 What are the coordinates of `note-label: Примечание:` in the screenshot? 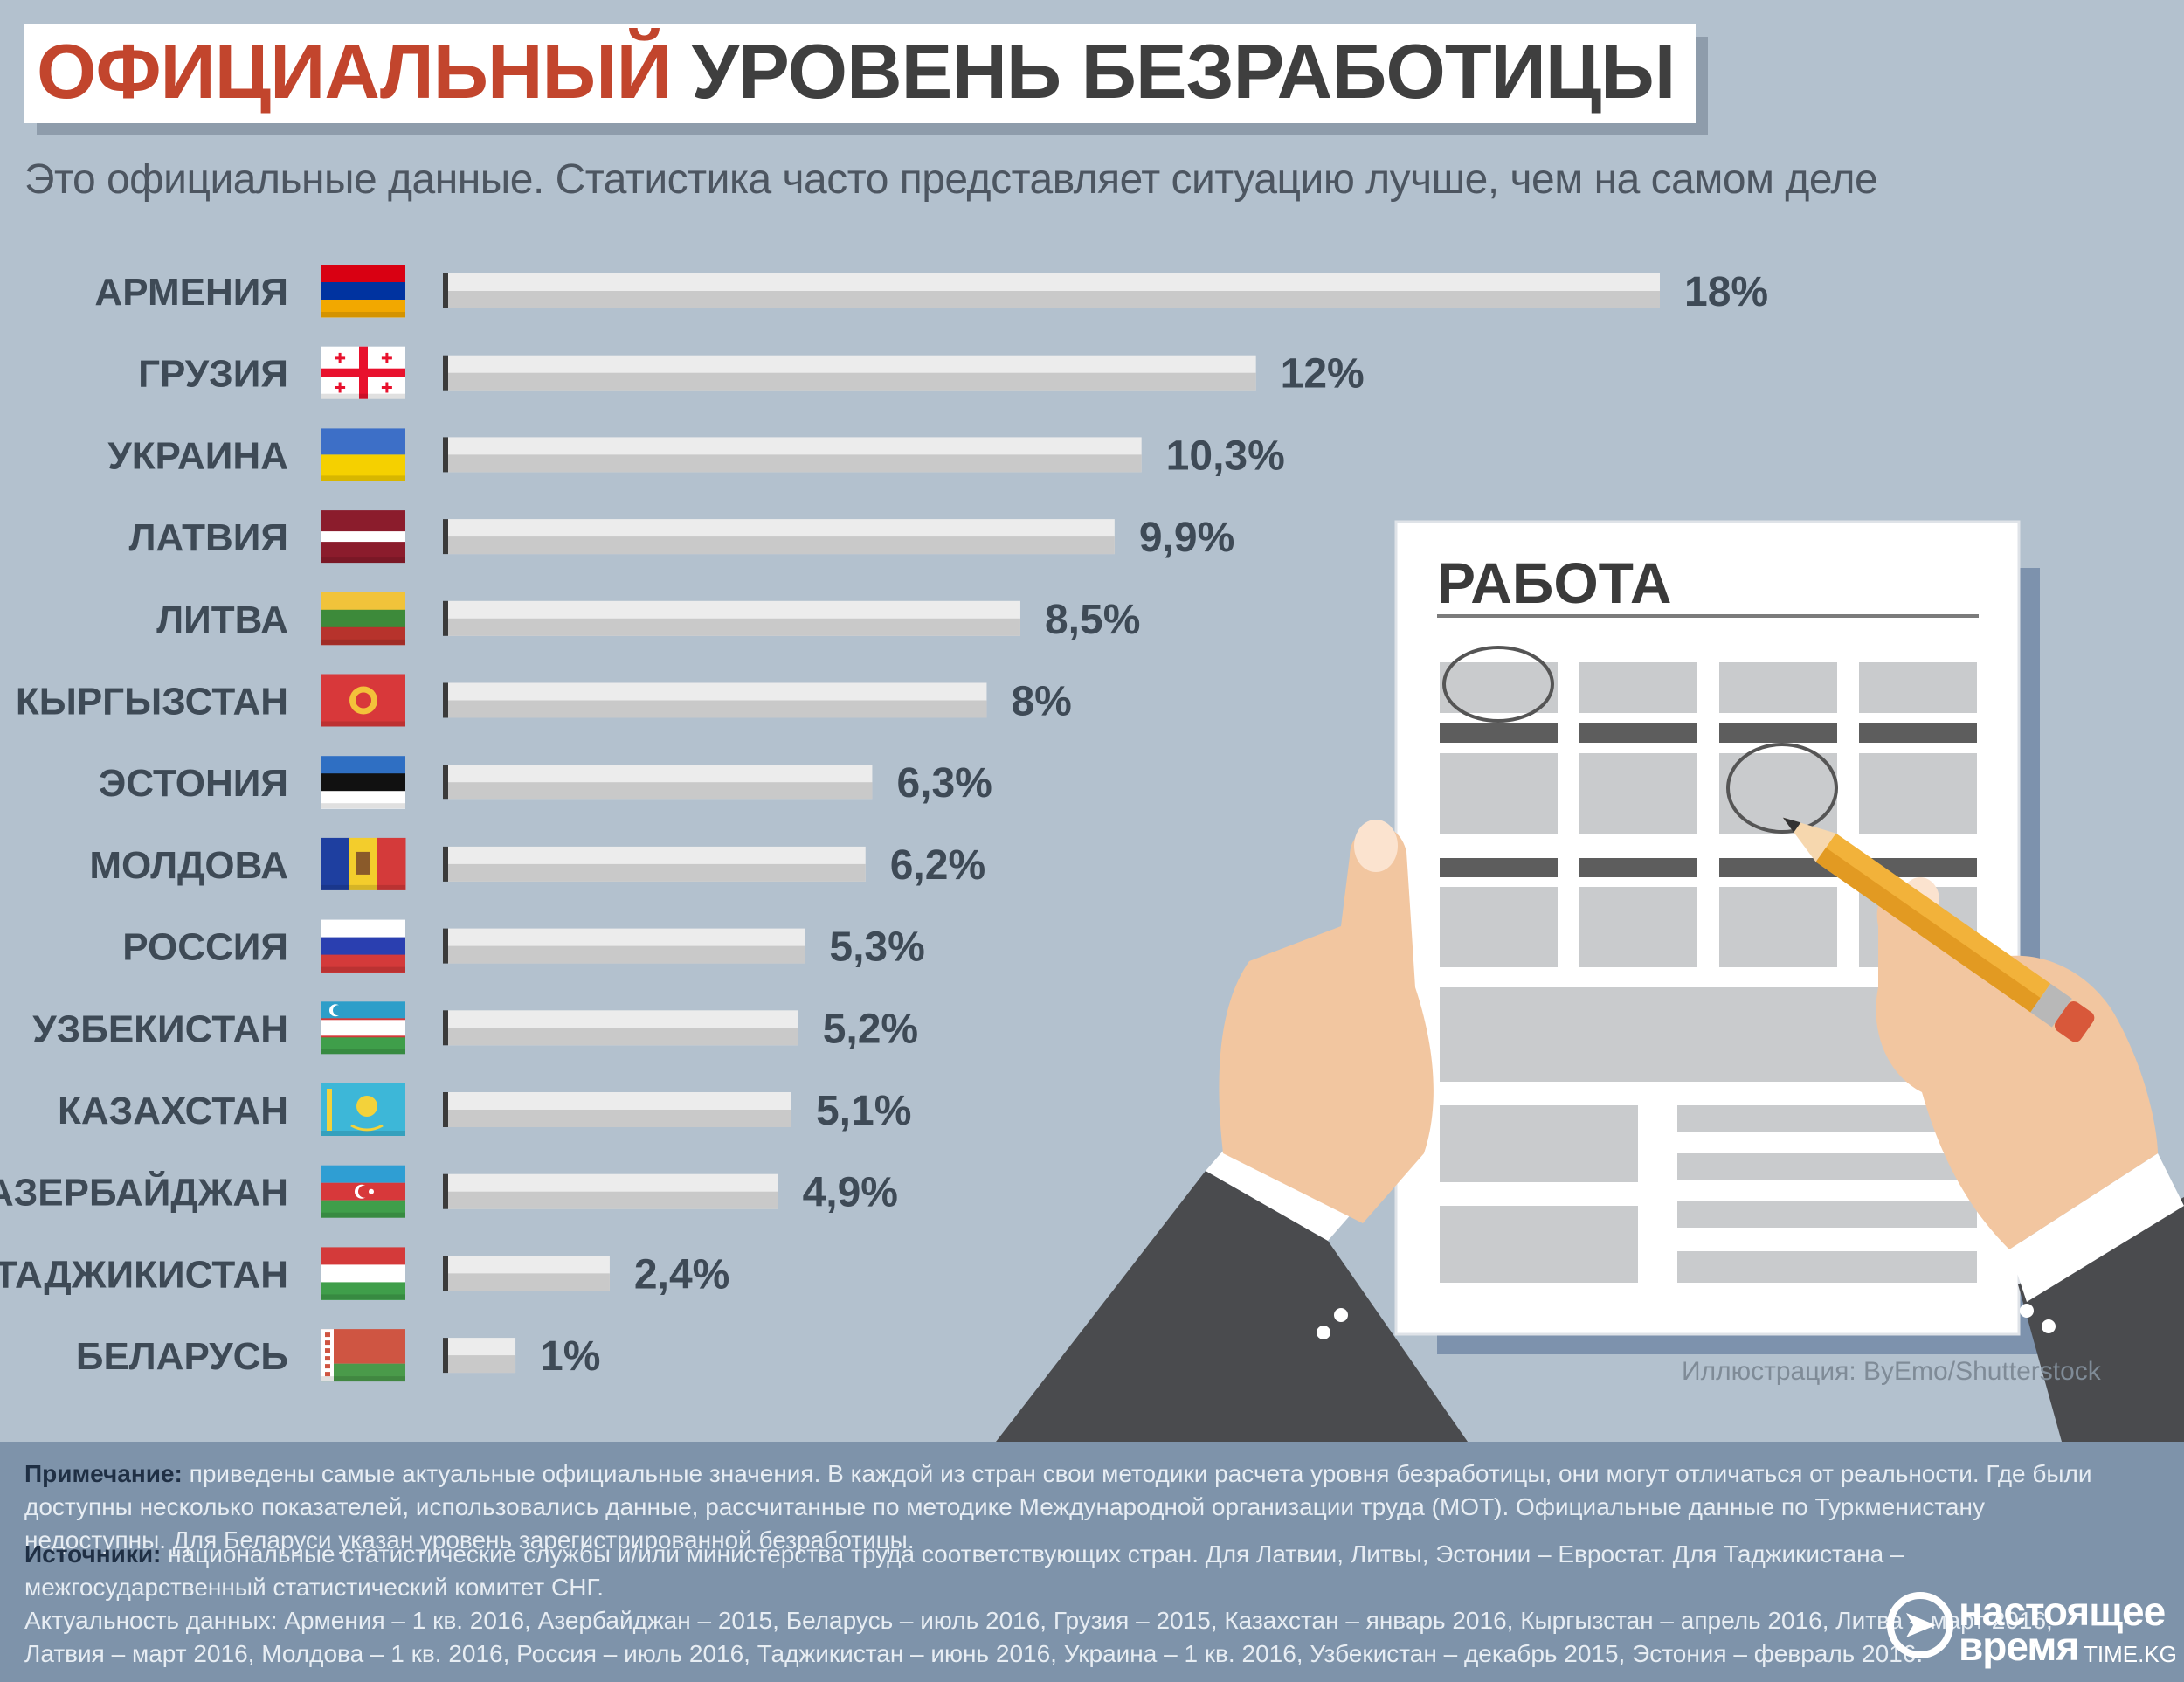 It's located at (103, 1473).